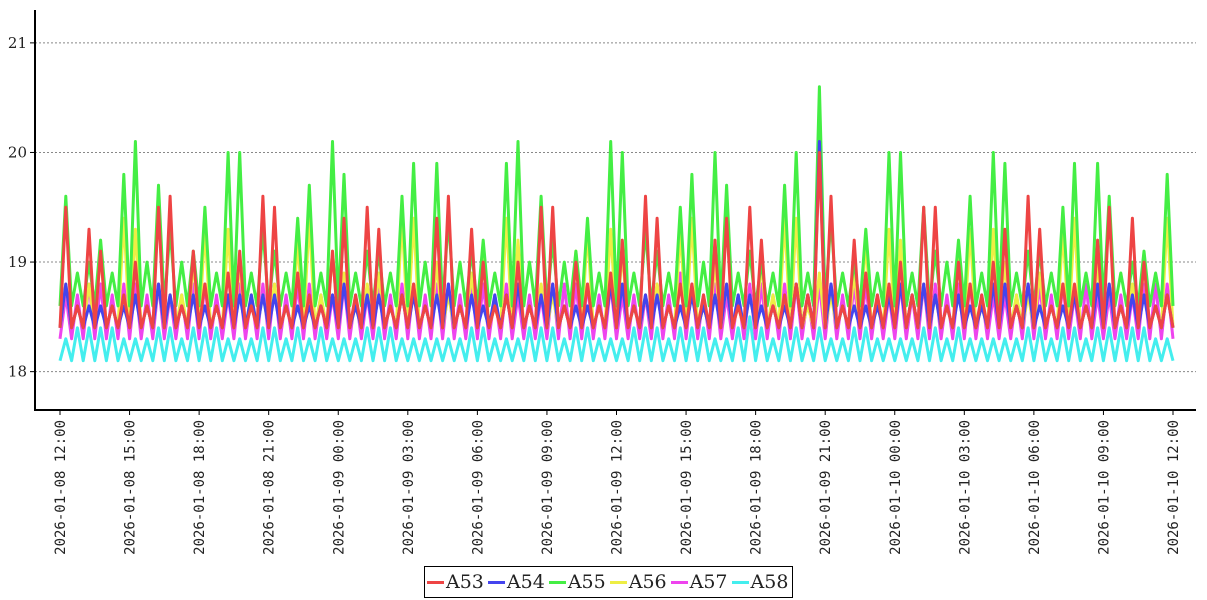  What do you see at coordinates (757, 487) in the screenshot?
I see `x-tick-label: 2026-01-09 18:00` at bounding box center [757, 487].